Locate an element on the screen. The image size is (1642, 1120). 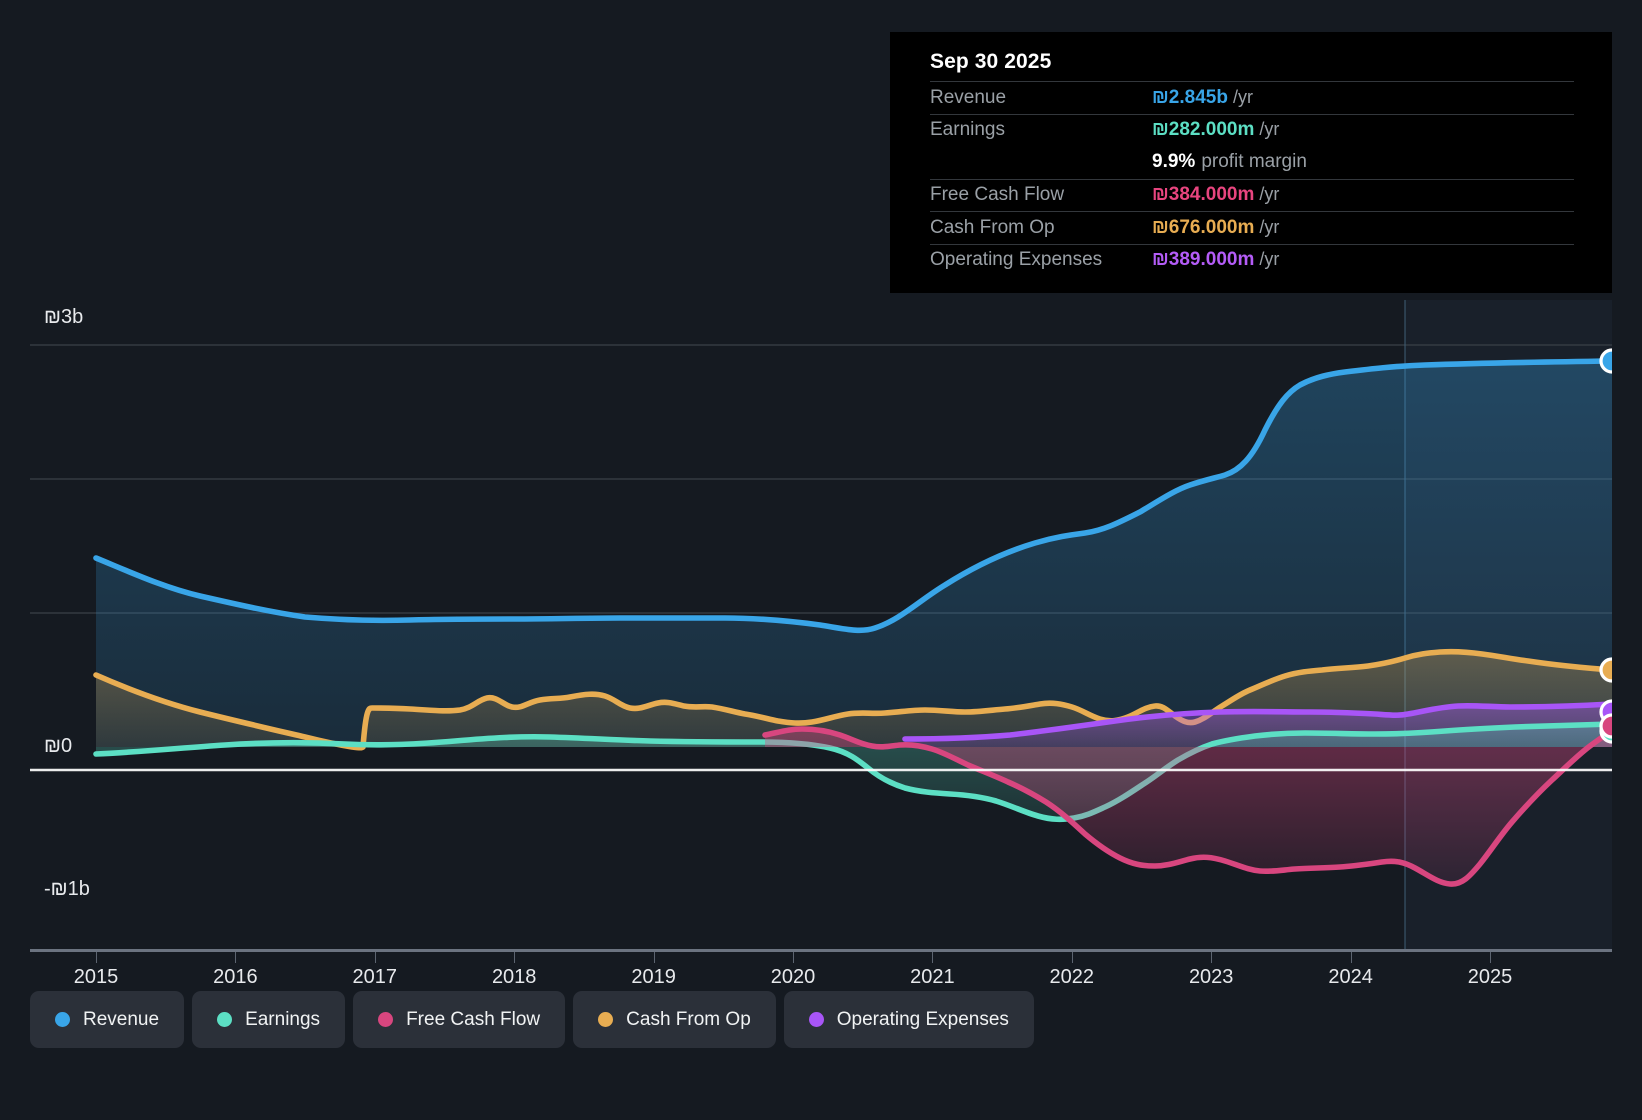
tooltip-row-value-wrap: ₪384.000m/yr is located at coordinates (1215, 195).